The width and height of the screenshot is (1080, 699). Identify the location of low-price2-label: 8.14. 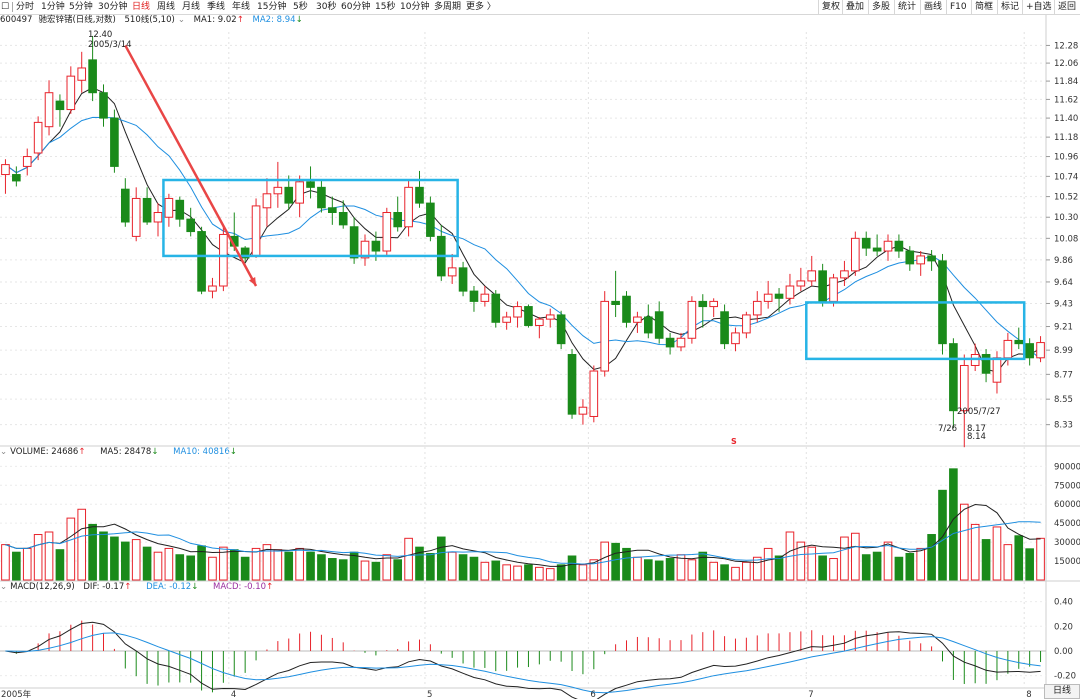
(976, 437).